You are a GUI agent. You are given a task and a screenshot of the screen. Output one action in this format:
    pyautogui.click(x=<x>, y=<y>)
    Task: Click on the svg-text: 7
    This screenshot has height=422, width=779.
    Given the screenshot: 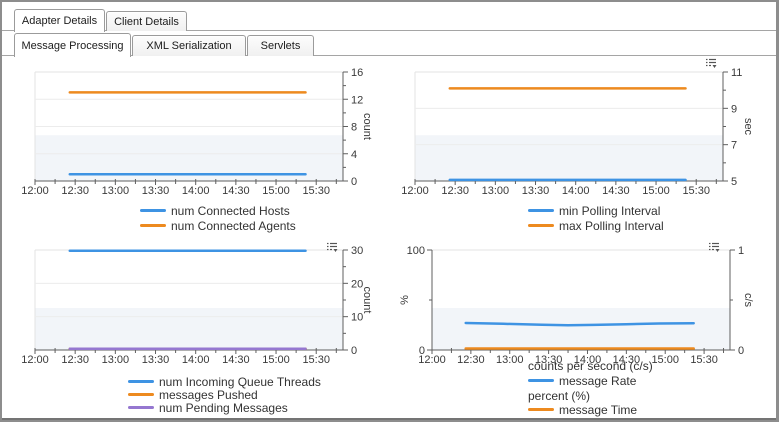 What is the action you would take?
    pyautogui.click(x=734, y=146)
    